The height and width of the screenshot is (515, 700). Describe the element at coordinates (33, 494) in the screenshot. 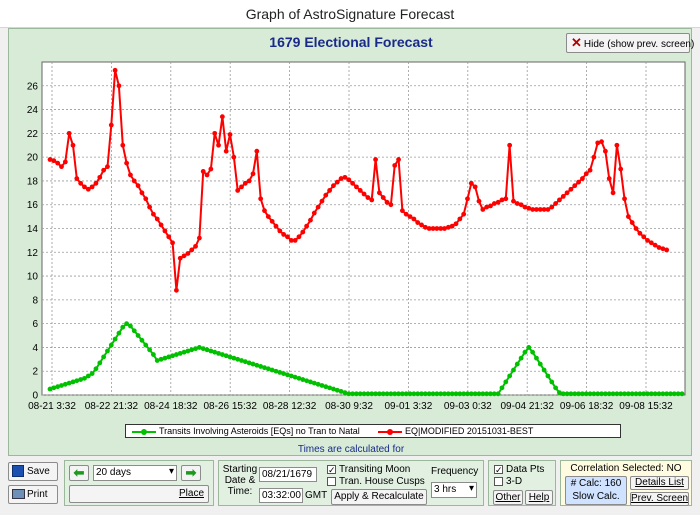

I see `print-button: Print` at that location.